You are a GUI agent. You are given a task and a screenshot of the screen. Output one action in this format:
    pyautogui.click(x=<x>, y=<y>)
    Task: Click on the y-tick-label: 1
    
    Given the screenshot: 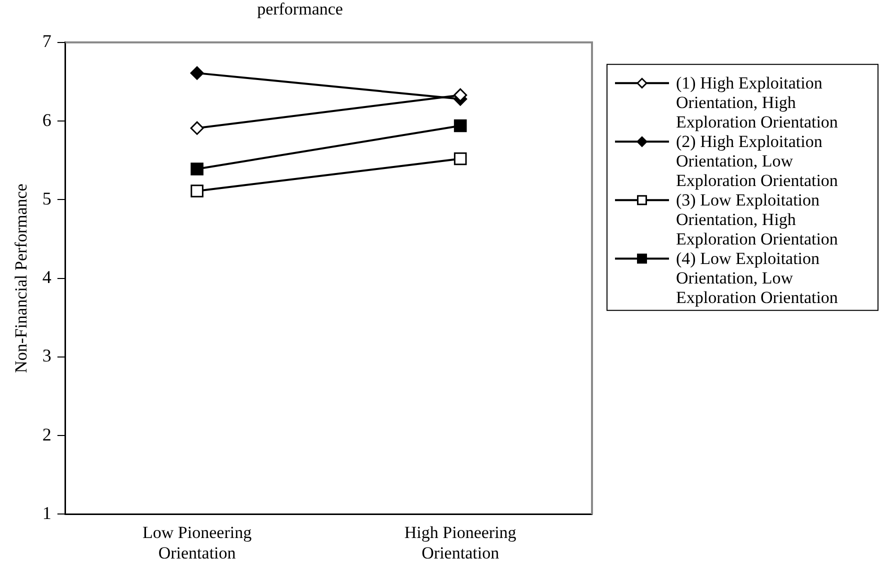 What is the action you would take?
    pyautogui.click(x=47, y=512)
    